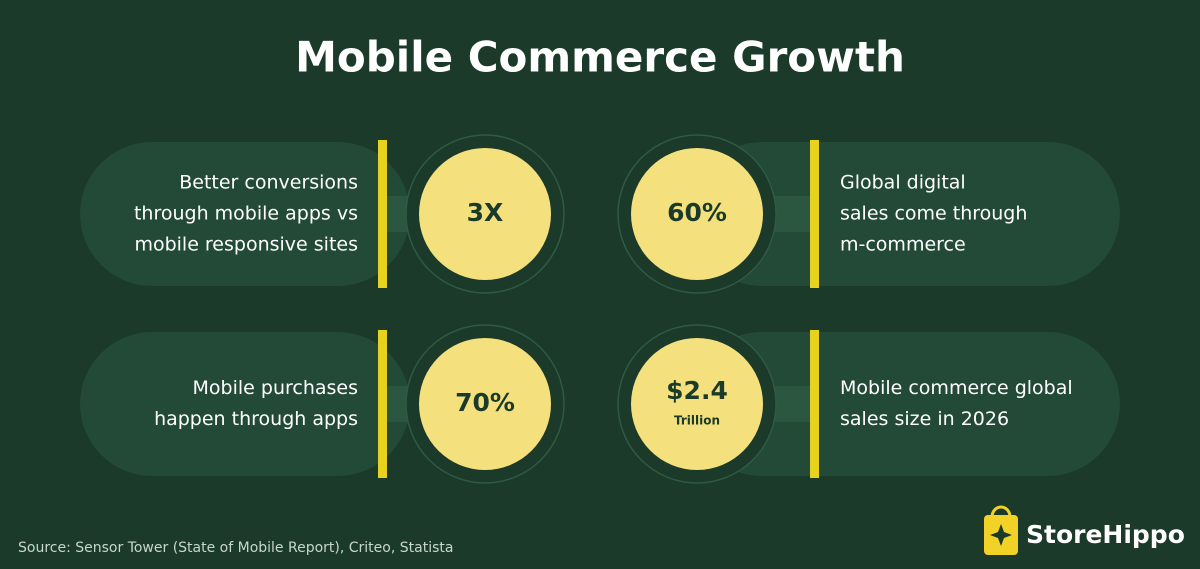 Image resolution: width=1200 pixels, height=569 pixels. What do you see at coordinates (1001, 530) in the screenshot?
I see `brand-icon` at bounding box center [1001, 530].